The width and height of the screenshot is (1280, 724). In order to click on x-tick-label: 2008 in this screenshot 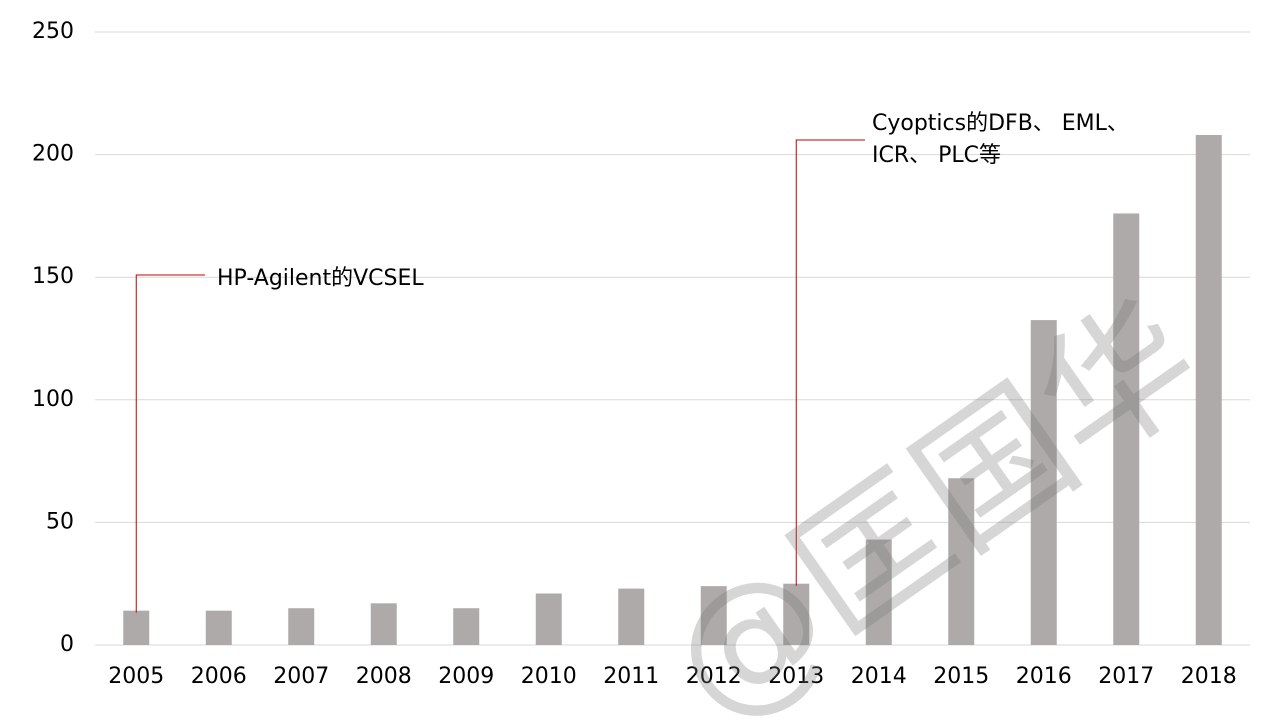, I will do `click(384, 676)`.